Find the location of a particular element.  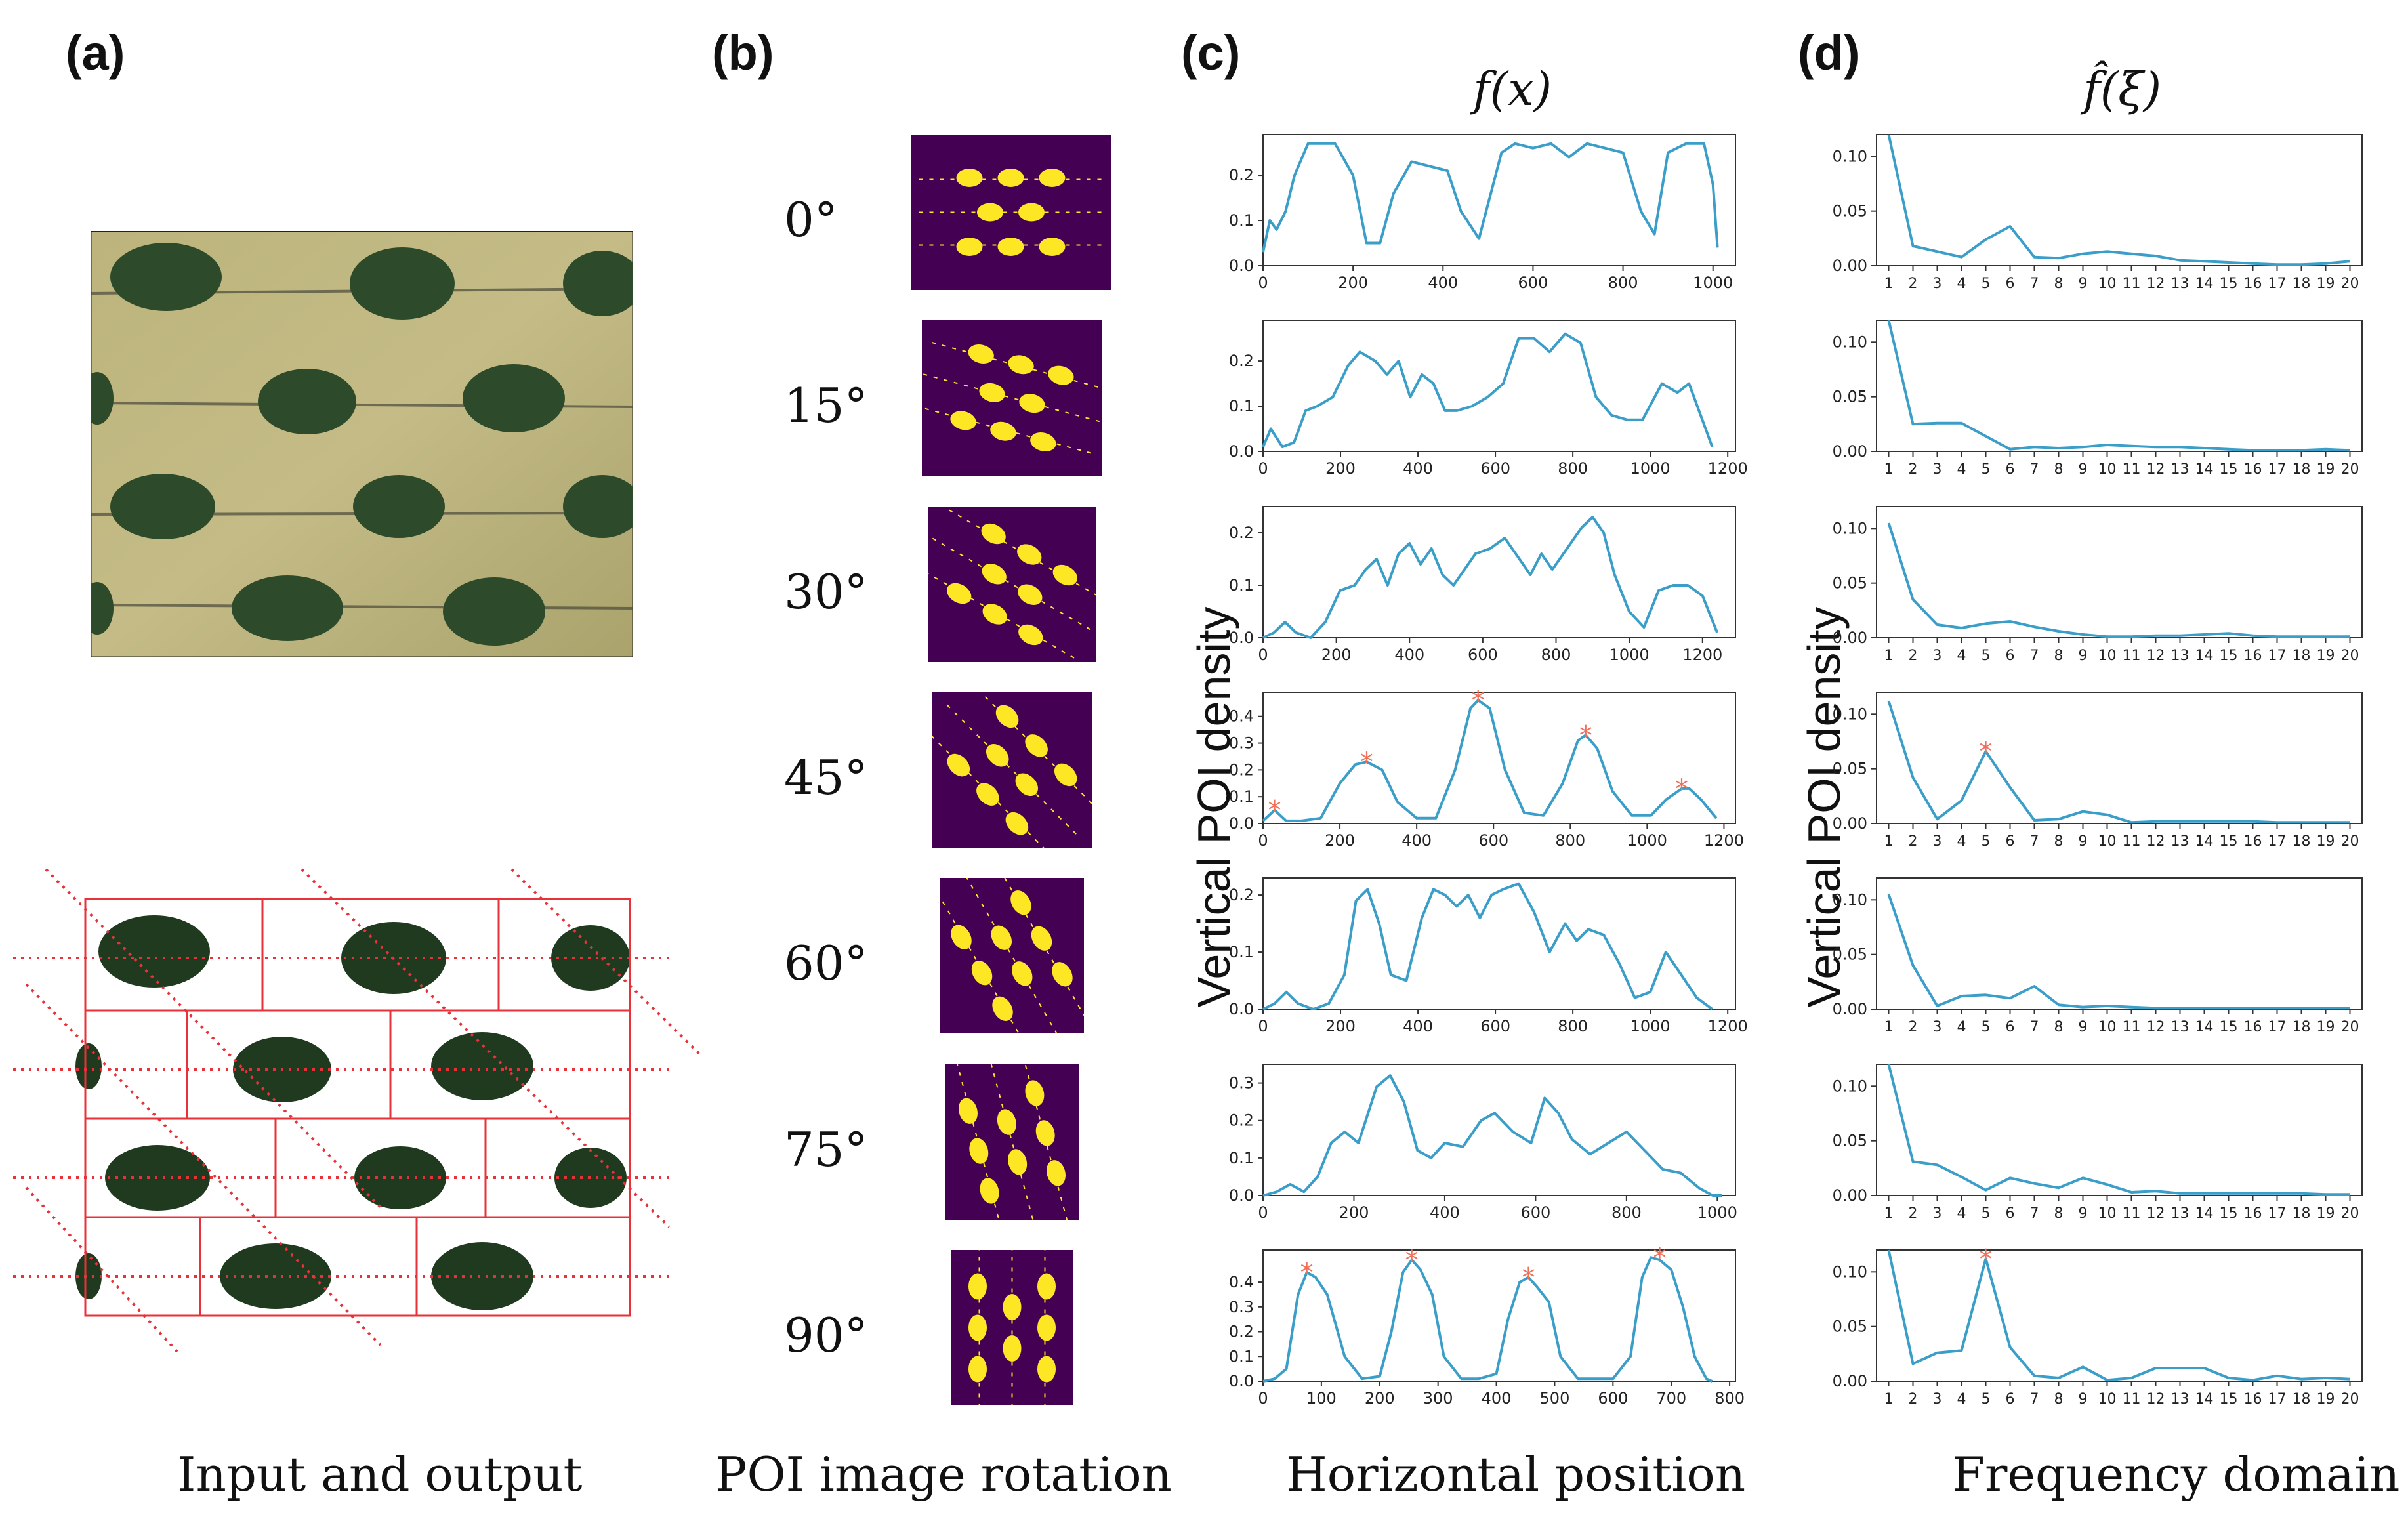

x-tick-label: 9 is located at coordinates (2083, 469).